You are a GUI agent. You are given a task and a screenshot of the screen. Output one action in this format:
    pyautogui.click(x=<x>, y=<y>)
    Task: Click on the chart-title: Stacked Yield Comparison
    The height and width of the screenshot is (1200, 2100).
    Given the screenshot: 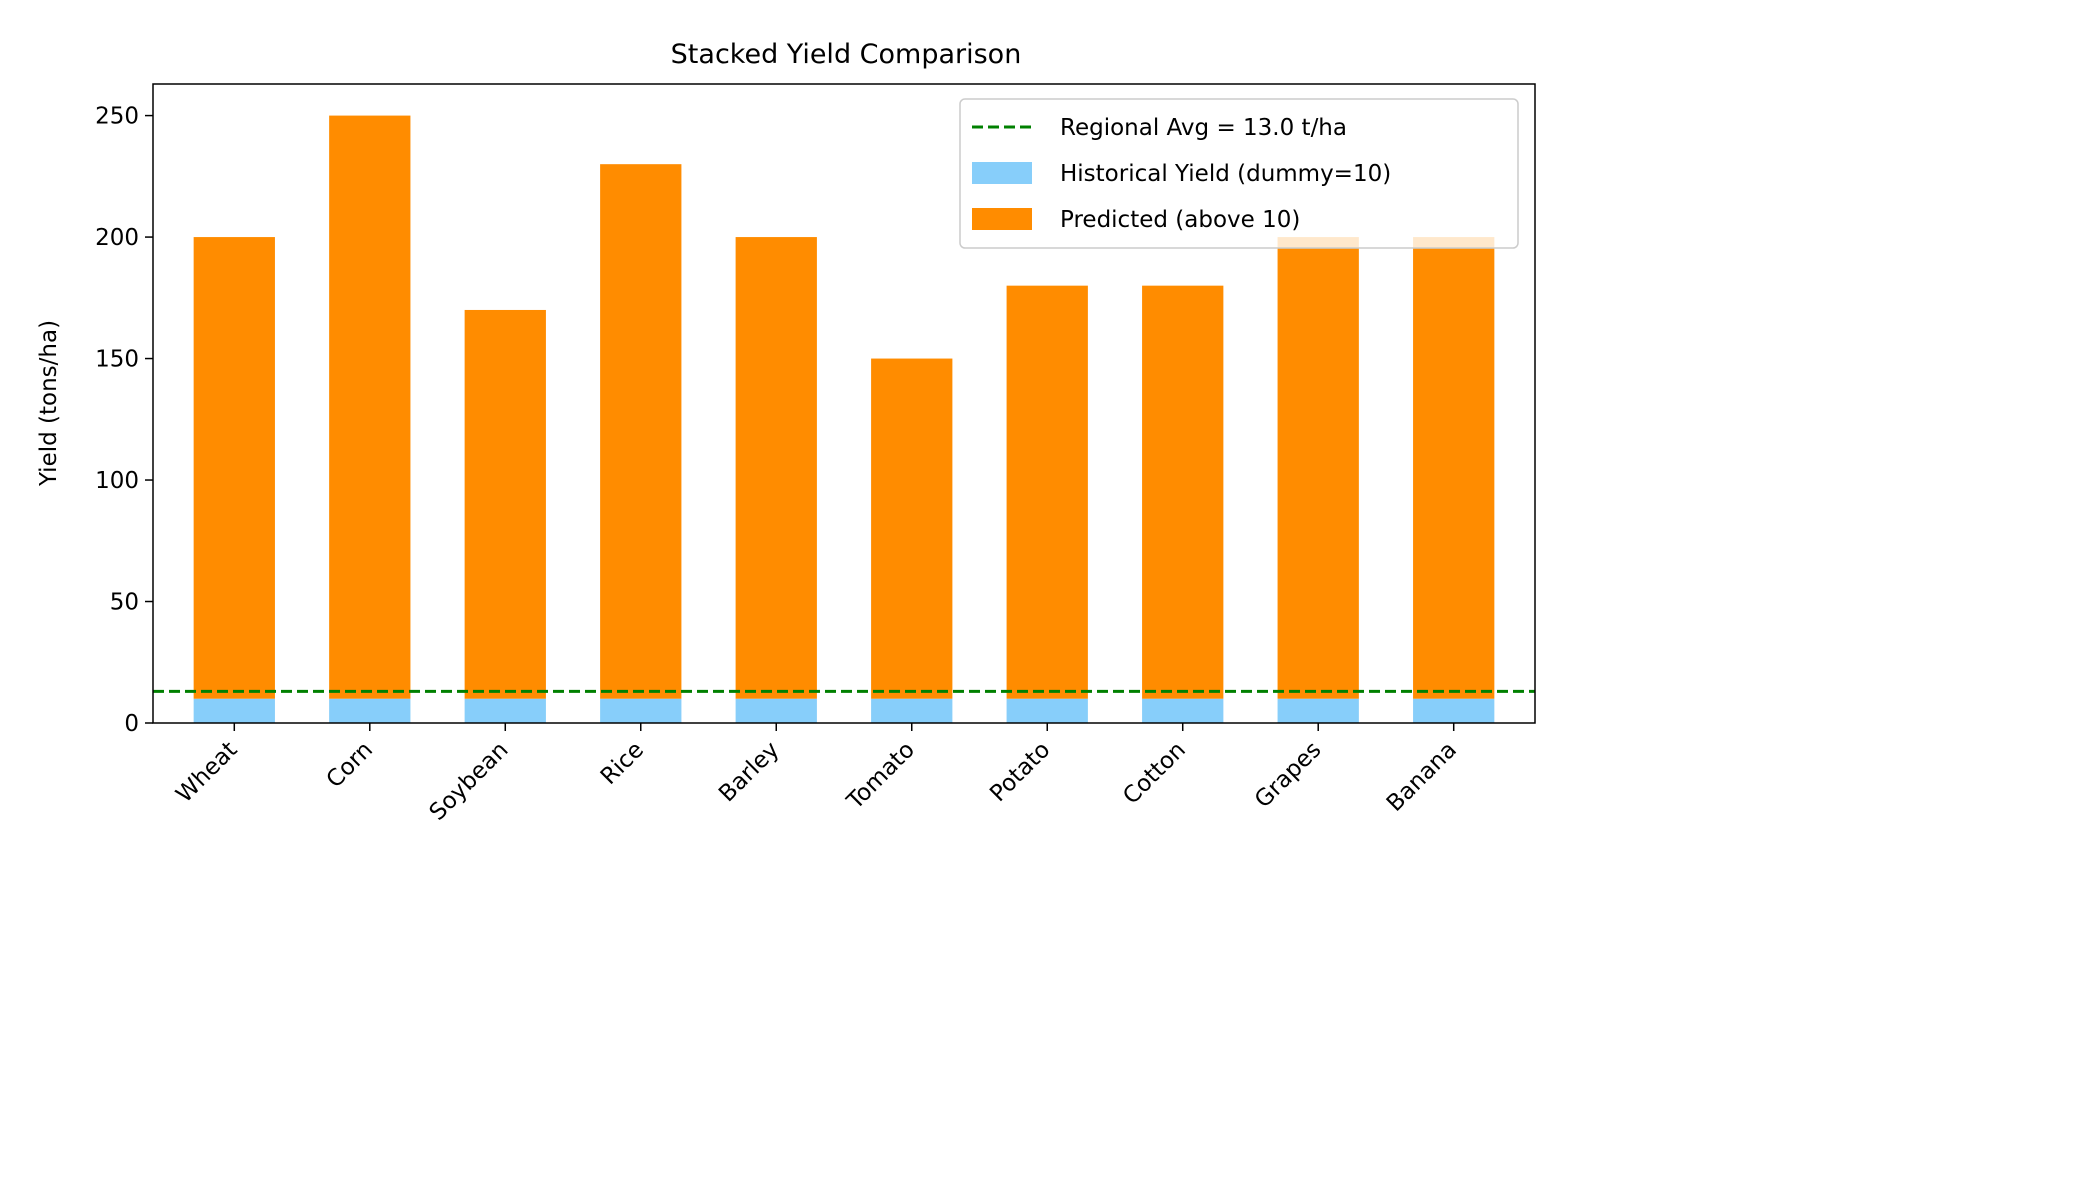 What is the action you would take?
    pyautogui.click(x=846, y=54)
    